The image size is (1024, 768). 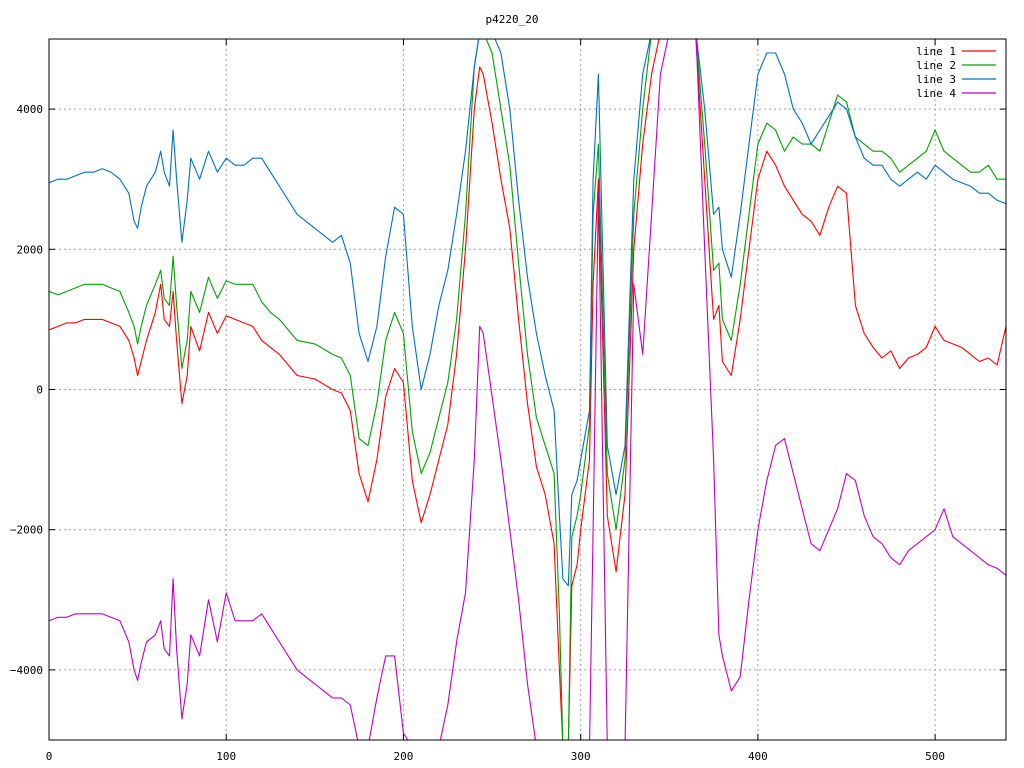 What do you see at coordinates (49, 756) in the screenshot?
I see `x-tick-label: 0` at bounding box center [49, 756].